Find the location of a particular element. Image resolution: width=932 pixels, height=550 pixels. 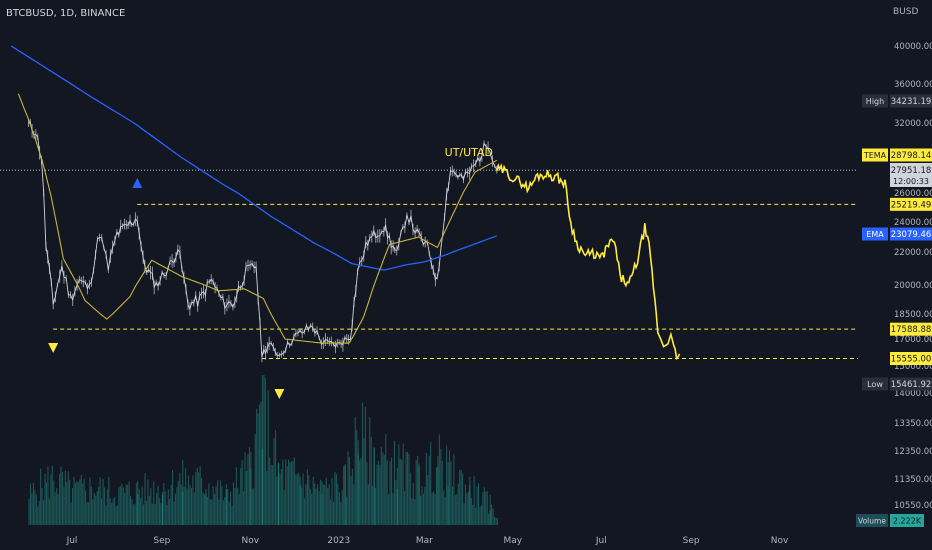

sell-signal-marker is located at coordinates (279, 394).